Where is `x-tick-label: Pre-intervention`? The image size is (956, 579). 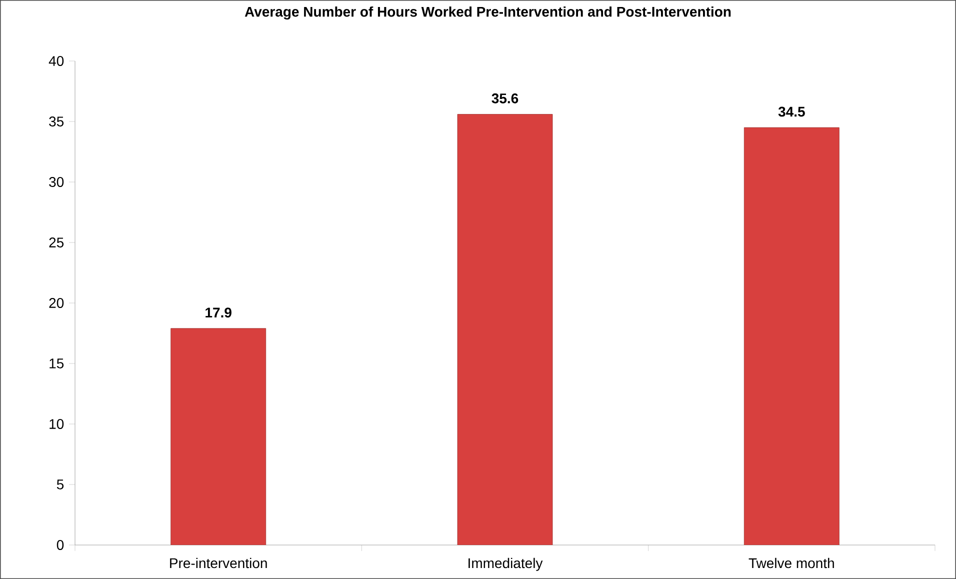
x-tick-label: Pre-intervention is located at coordinates (218, 563).